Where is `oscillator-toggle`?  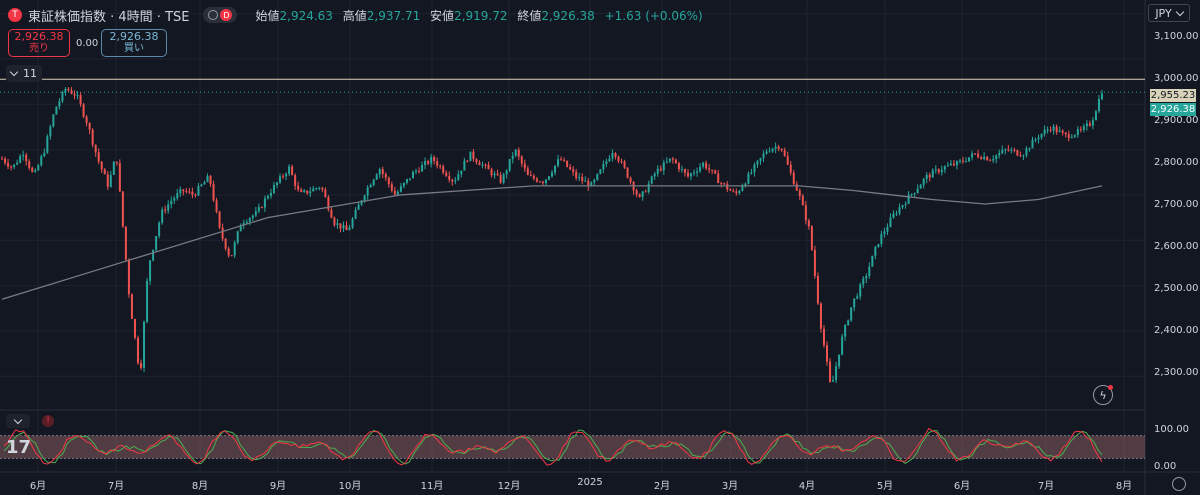
oscillator-toggle is located at coordinates (18, 421).